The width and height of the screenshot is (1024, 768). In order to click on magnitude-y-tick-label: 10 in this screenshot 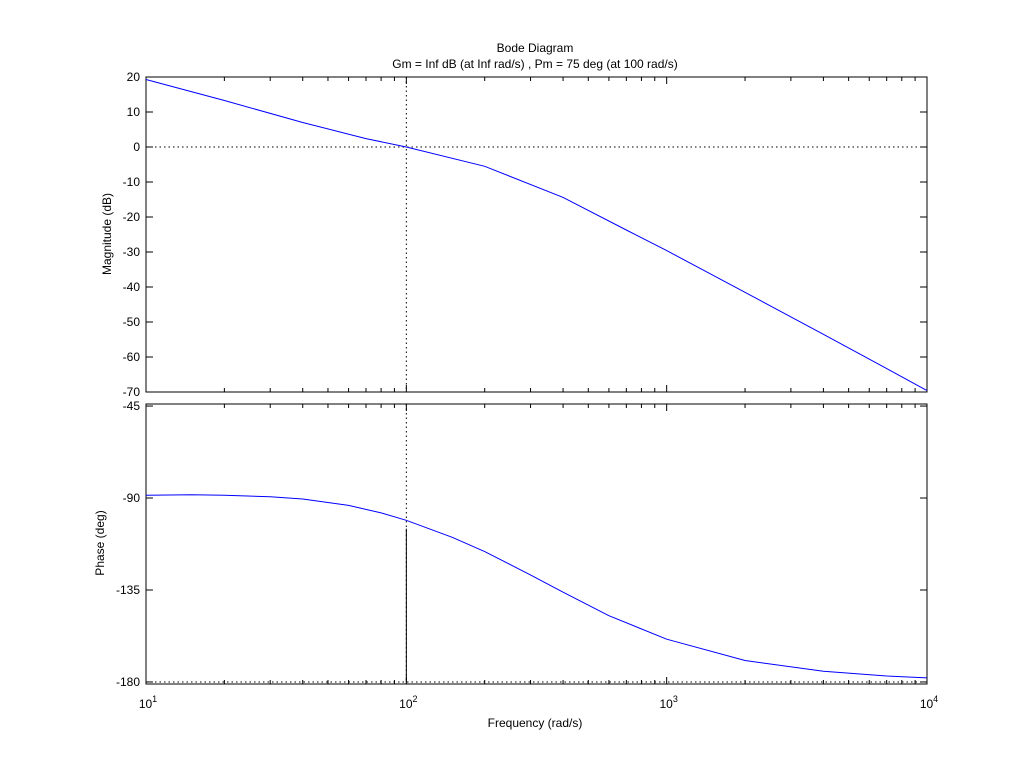, I will do `click(134, 112)`.